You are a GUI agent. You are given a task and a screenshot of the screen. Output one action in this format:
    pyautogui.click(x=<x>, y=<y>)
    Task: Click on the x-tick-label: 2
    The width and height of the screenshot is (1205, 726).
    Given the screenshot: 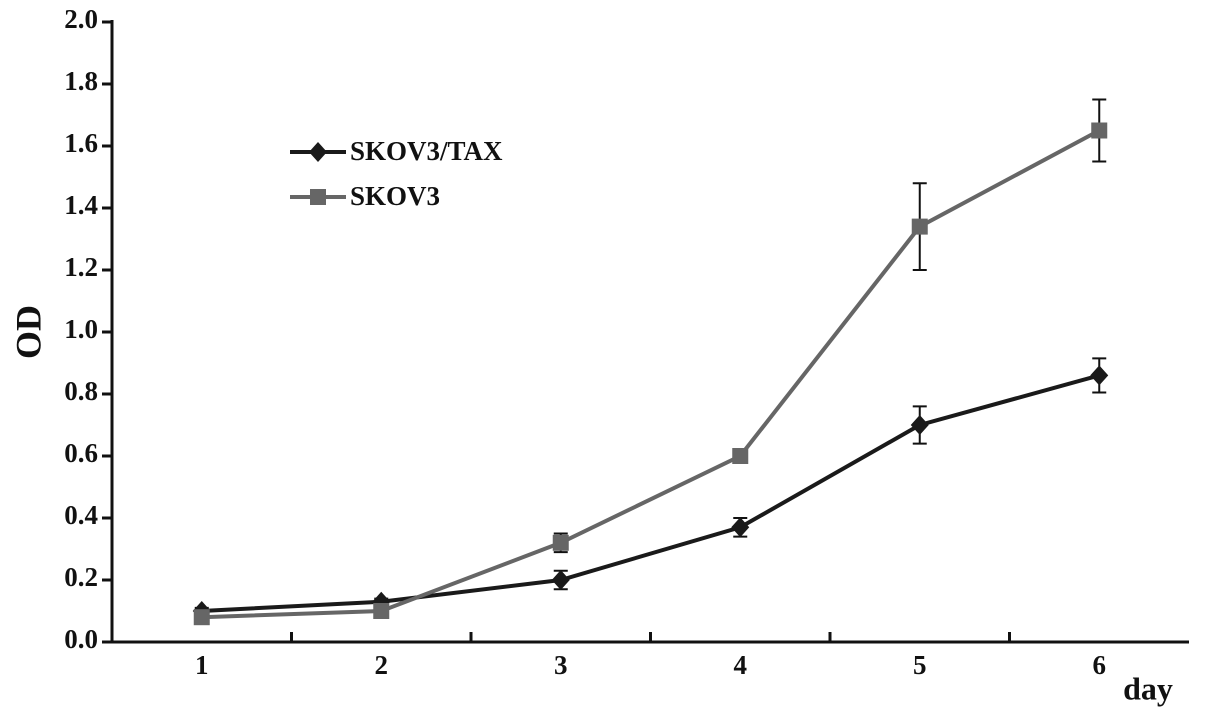 What is the action you would take?
    pyautogui.click(x=382, y=665)
    